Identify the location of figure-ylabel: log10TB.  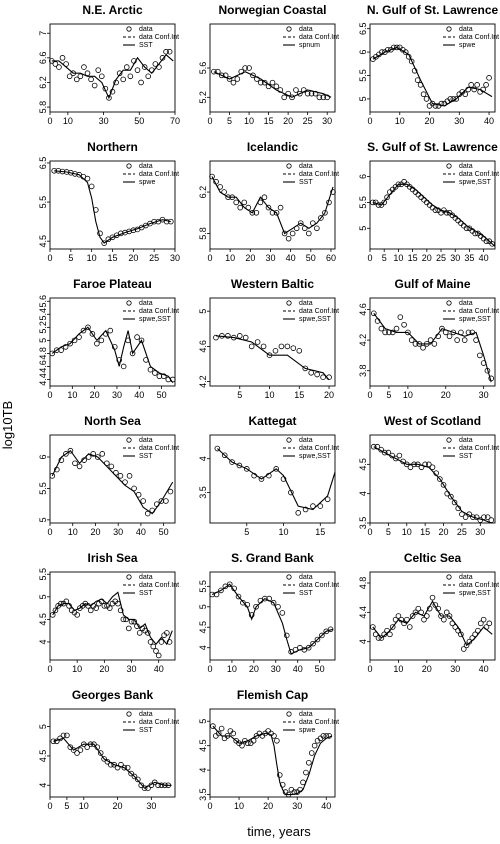
(7, 425).